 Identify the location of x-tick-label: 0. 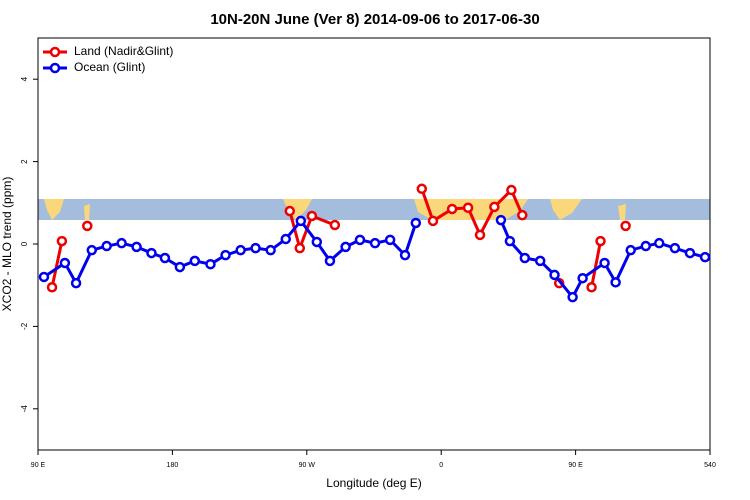
(441, 465).